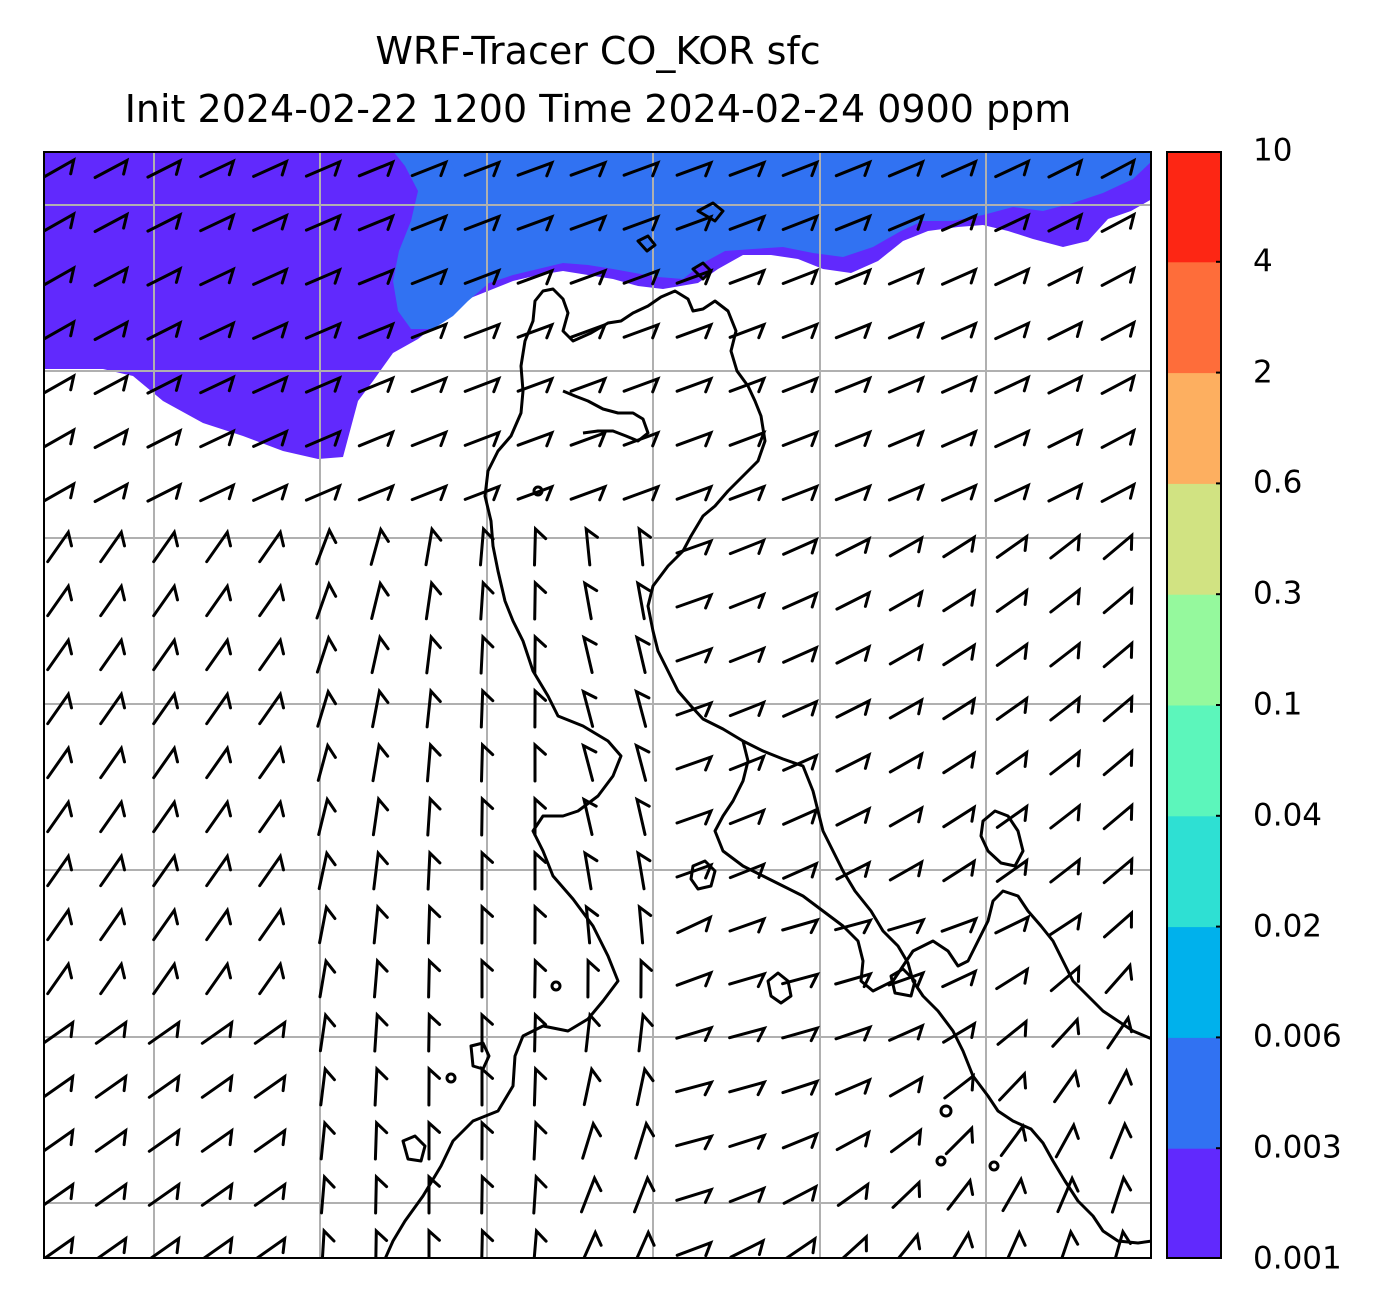  I want to click on colorbar-tick-label: 2, so click(1263, 372).